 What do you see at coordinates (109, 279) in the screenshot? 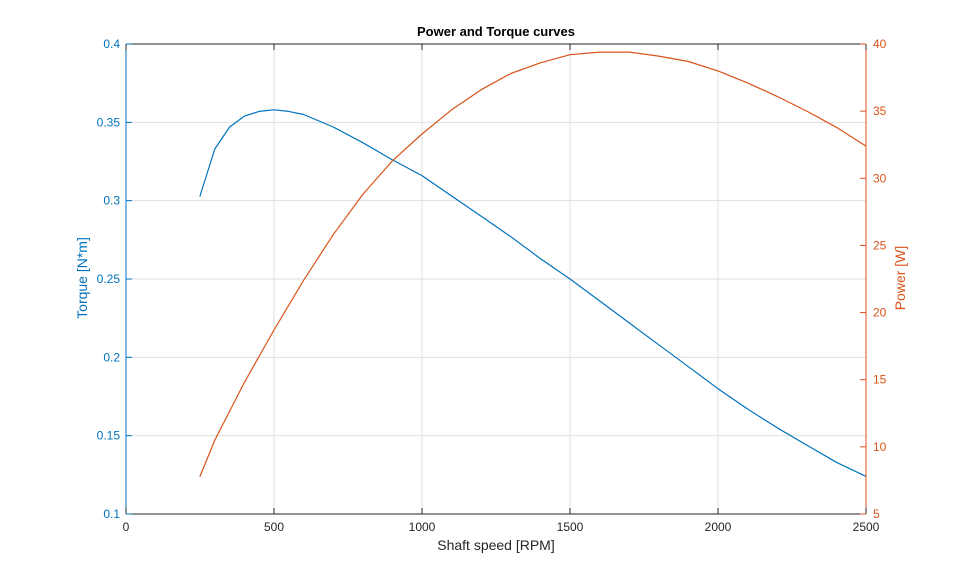
I see `y-left-tick-label: 0.25` at bounding box center [109, 279].